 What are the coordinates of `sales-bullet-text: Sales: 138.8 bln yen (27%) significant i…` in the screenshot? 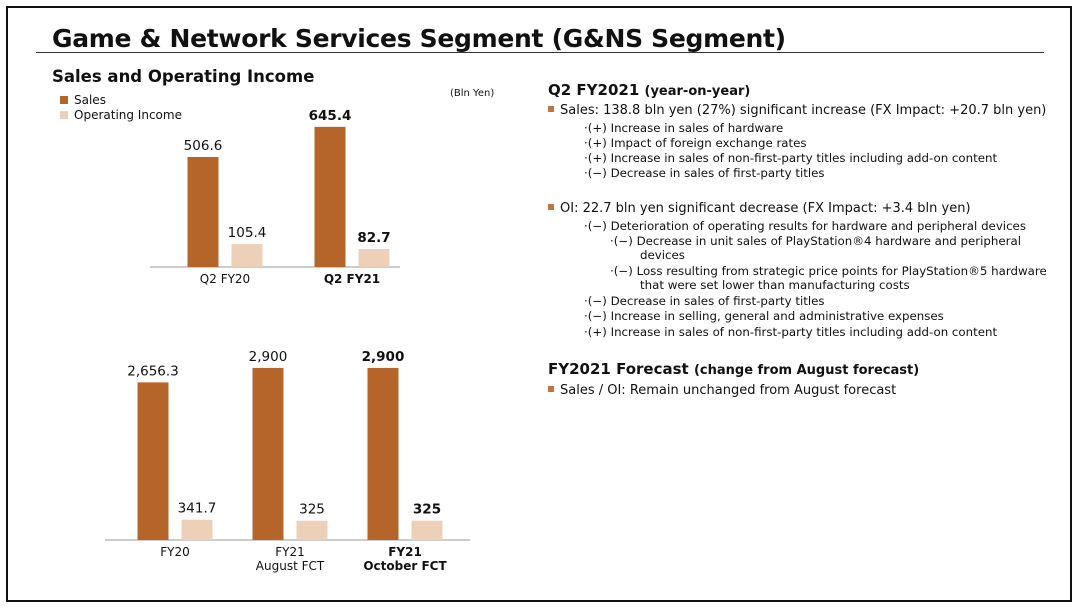 It's located at (803, 110).